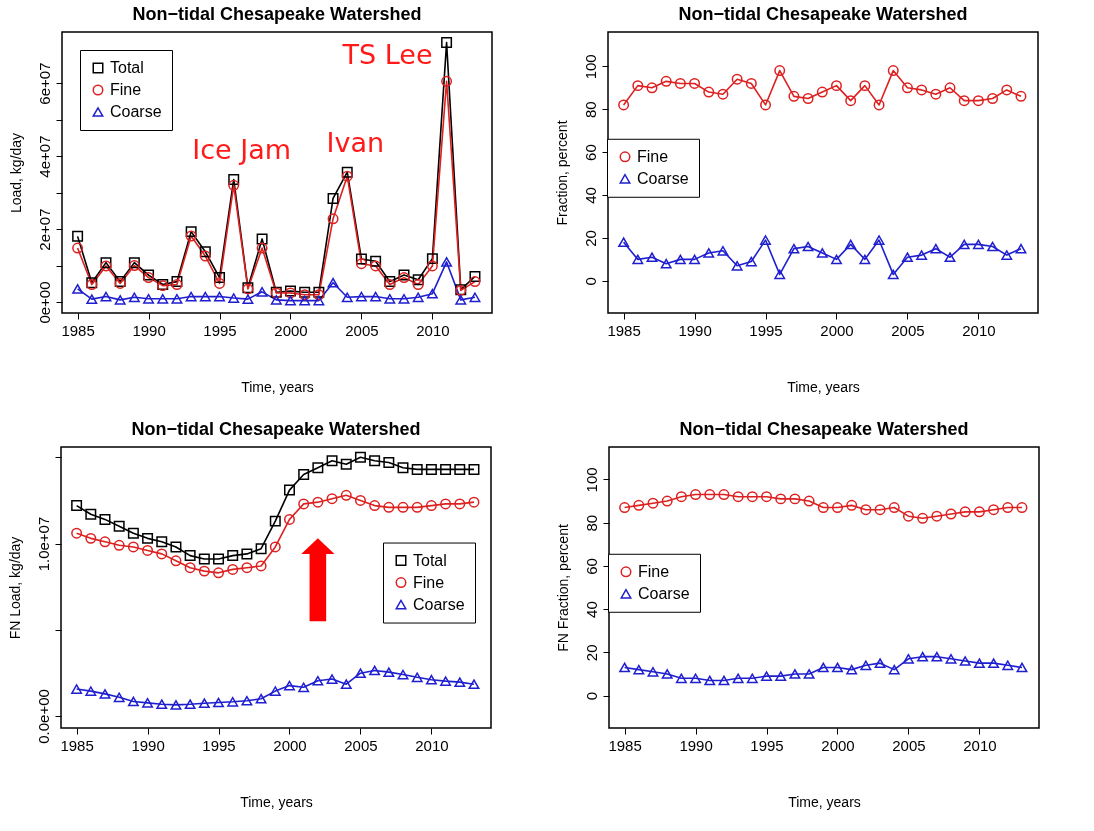  Describe the element at coordinates (77, 745) in the screenshot. I see `x-tick-label: 1985` at that location.